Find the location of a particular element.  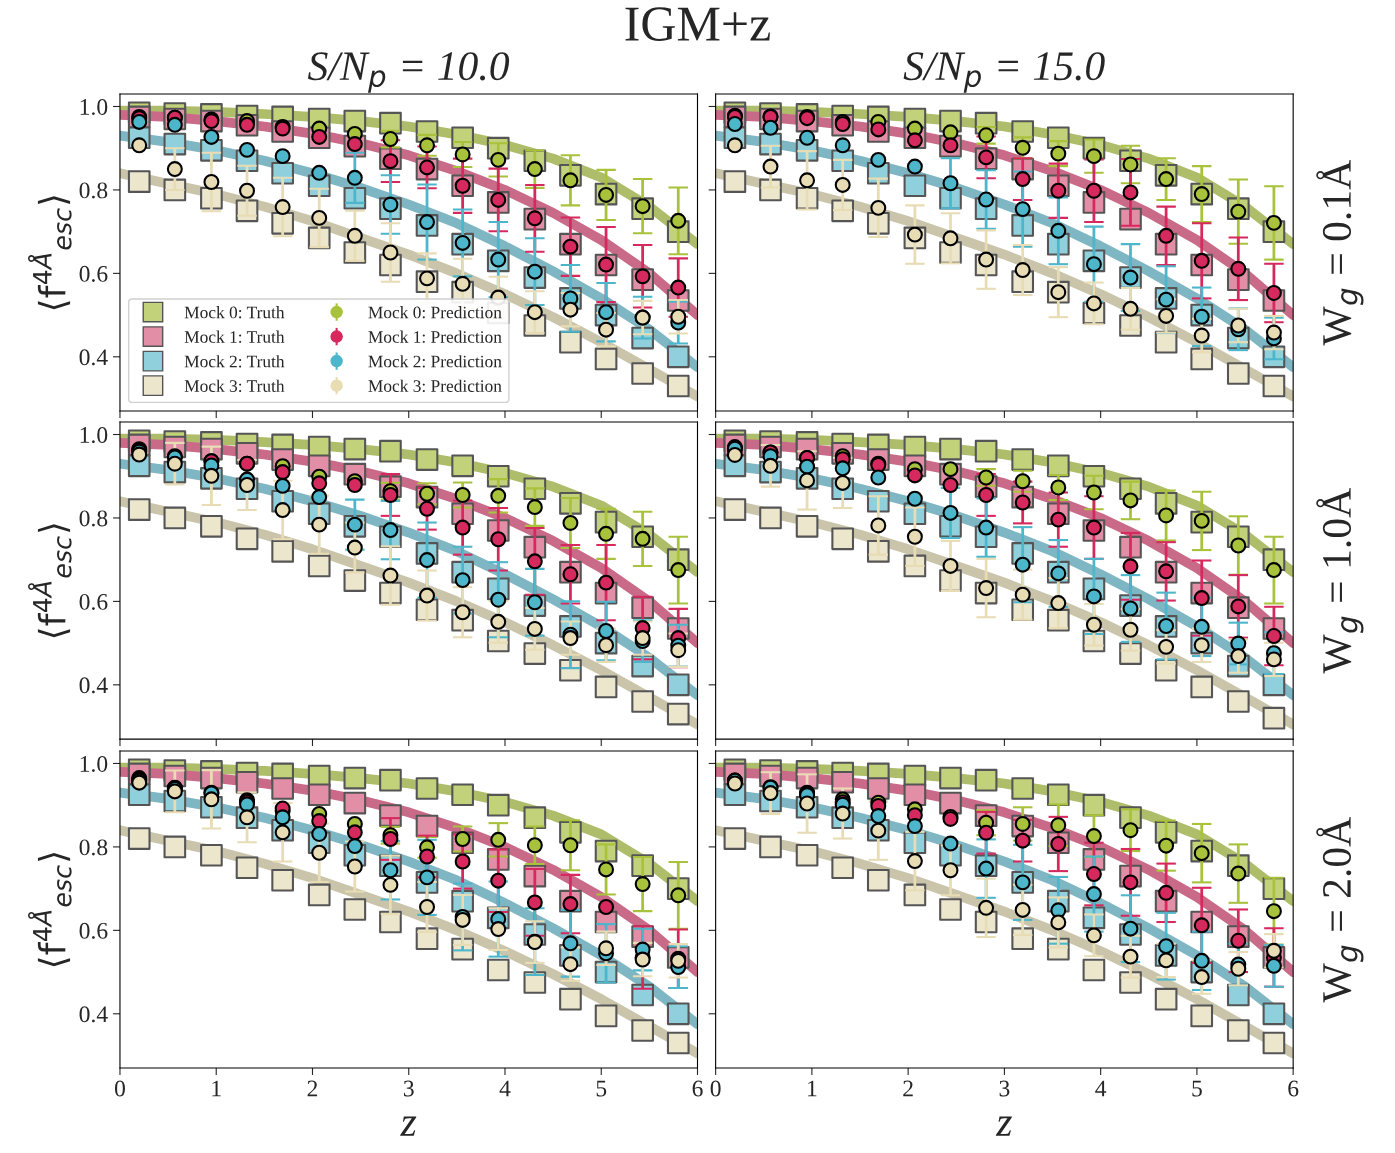

legend-label: Mock 2: Prediction is located at coordinates (435, 361).